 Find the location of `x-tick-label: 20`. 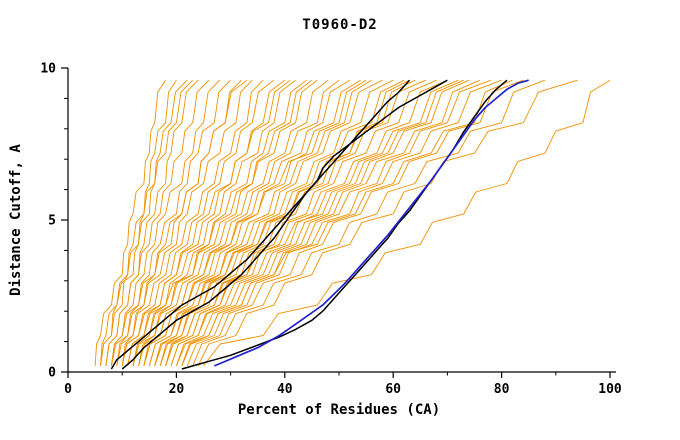

x-tick-label: 20 is located at coordinates (177, 389).